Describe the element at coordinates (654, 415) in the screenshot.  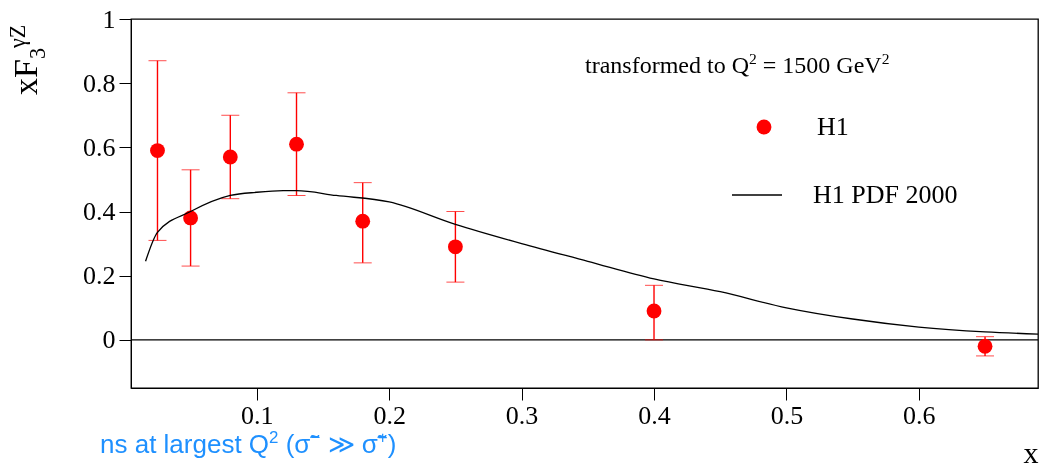
I see `x-tick-label: 0.4` at that location.